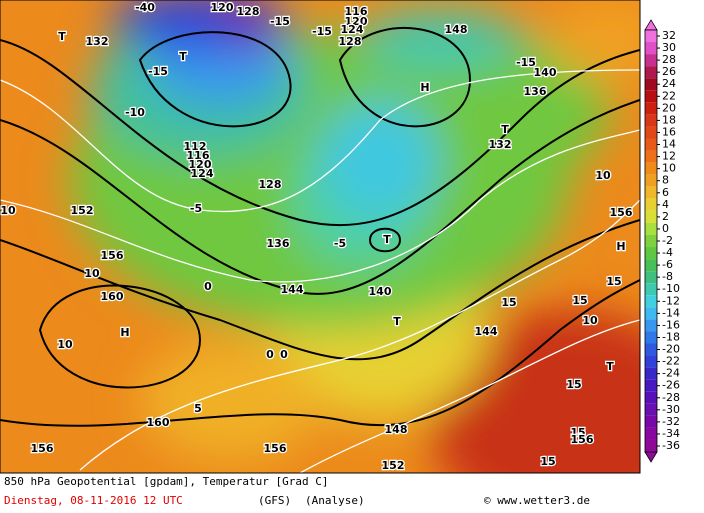 The height and width of the screenshot is (513, 704). I want to click on colorbar-label: 14, so click(669, 144).